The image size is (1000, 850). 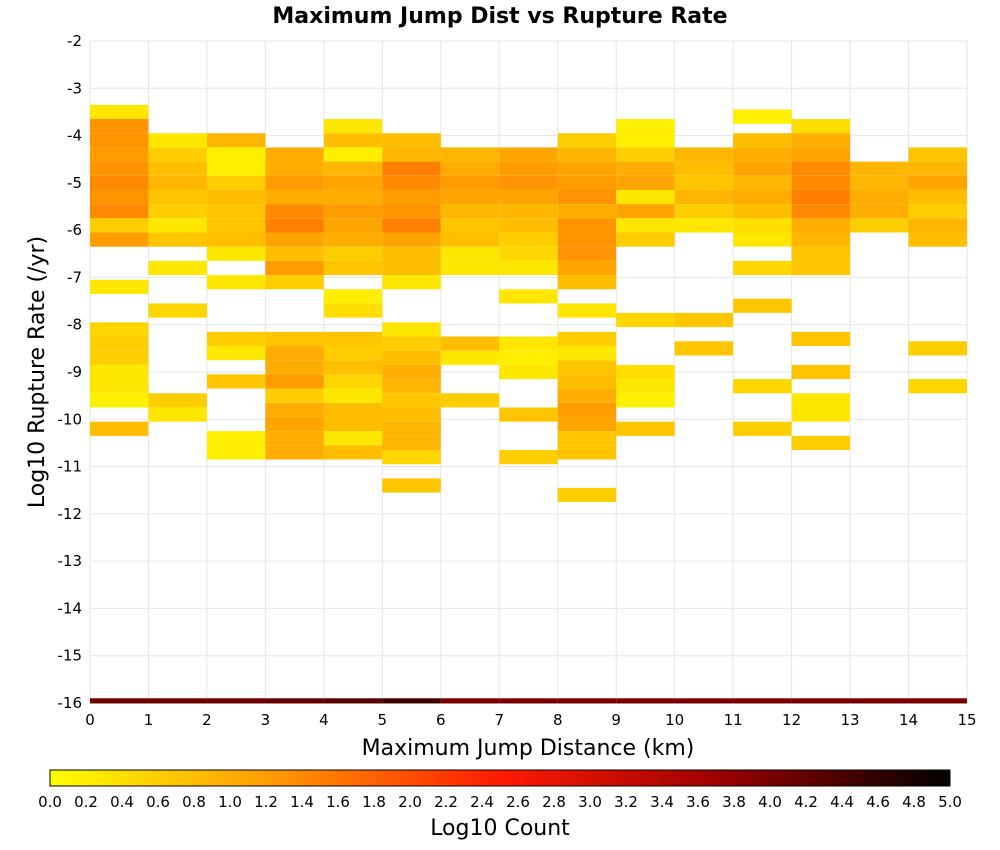 I want to click on y-tick-label: -2, so click(x=74, y=41).